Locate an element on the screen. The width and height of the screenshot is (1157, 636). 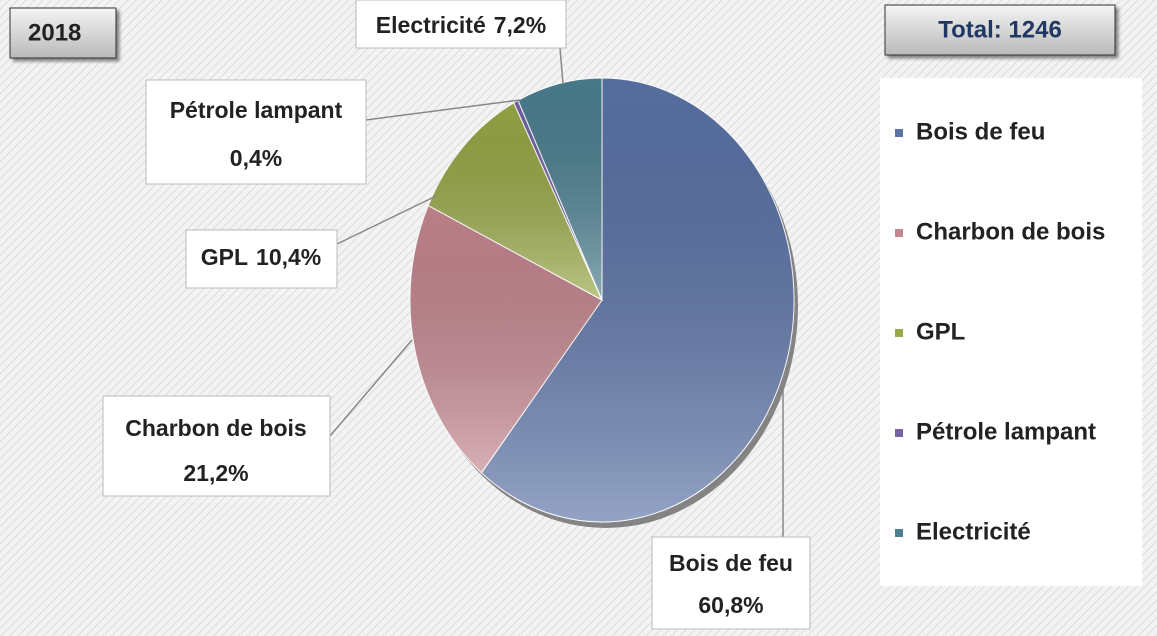
total-label: Total: 1246 is located at coordinates (1000, 29).